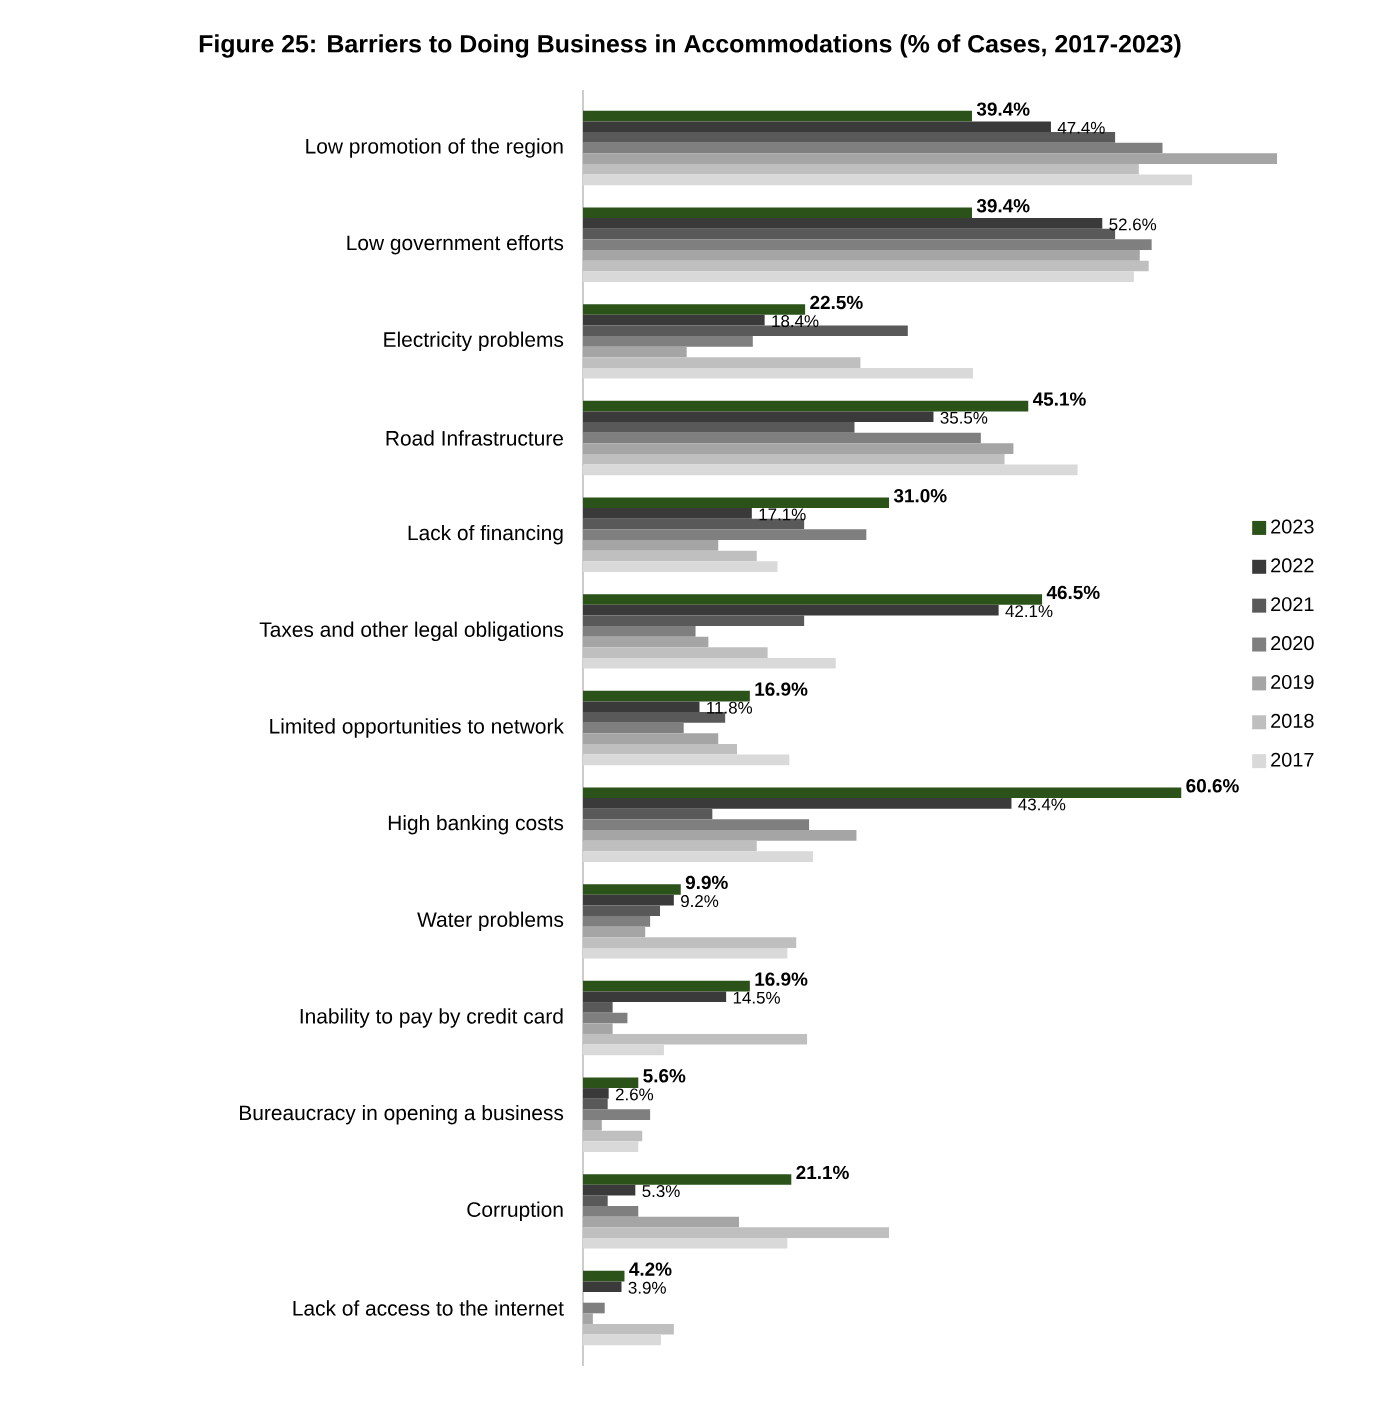 This screenshot has width=1380, height=1412. Describe the element at coordinates (822, 1172) in the screenshot. I see `data-label: 21.1%` at that location.